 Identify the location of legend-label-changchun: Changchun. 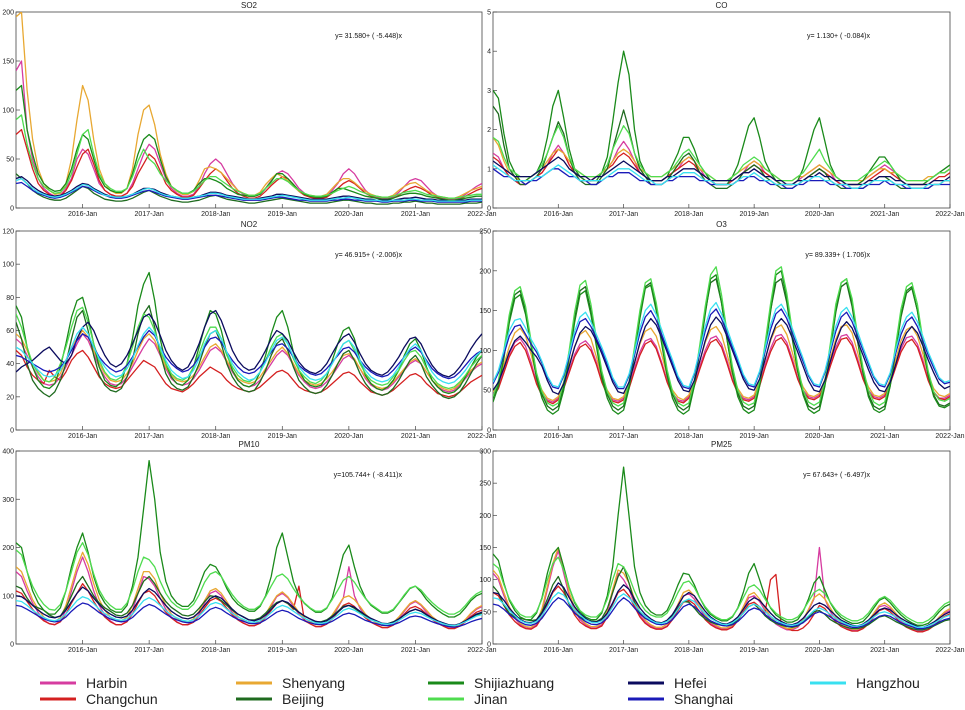
(122, 699).